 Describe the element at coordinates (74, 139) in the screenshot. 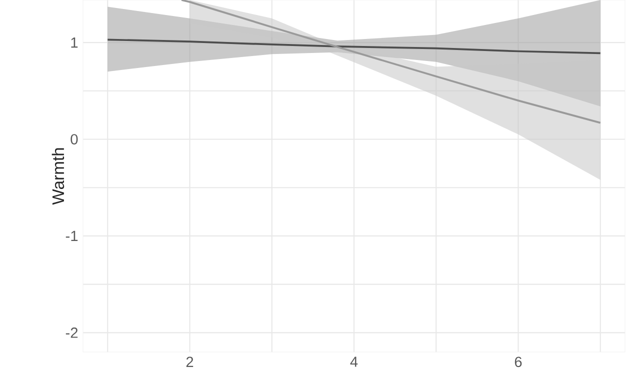

I see `y-tick-label: 0` at that location.